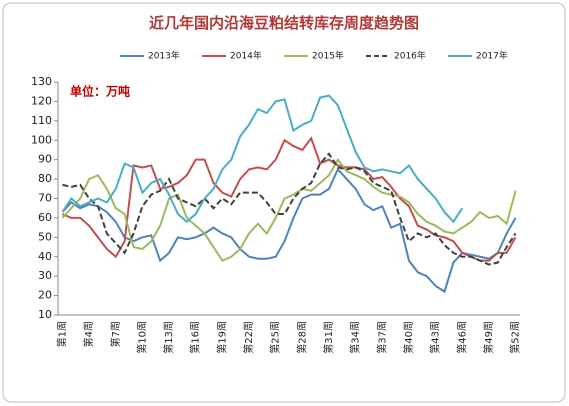 The width and height of the screenshot is (569, 406). Describe the element at coordinates (355, 337) in the screenshot. I see `x-tick-label: 第34周` at that location.